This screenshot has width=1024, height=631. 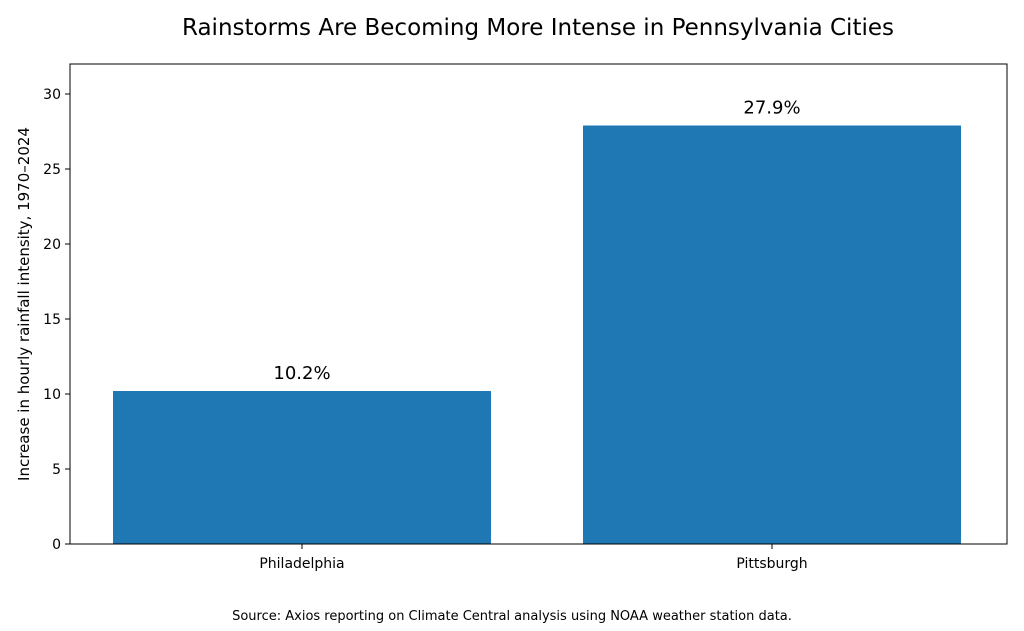 What do you see at coordinates (301, 564) in the screenshot?
I see `x-tick-label-philadelphia: Philadelphia` at bounding box center [301, 564].